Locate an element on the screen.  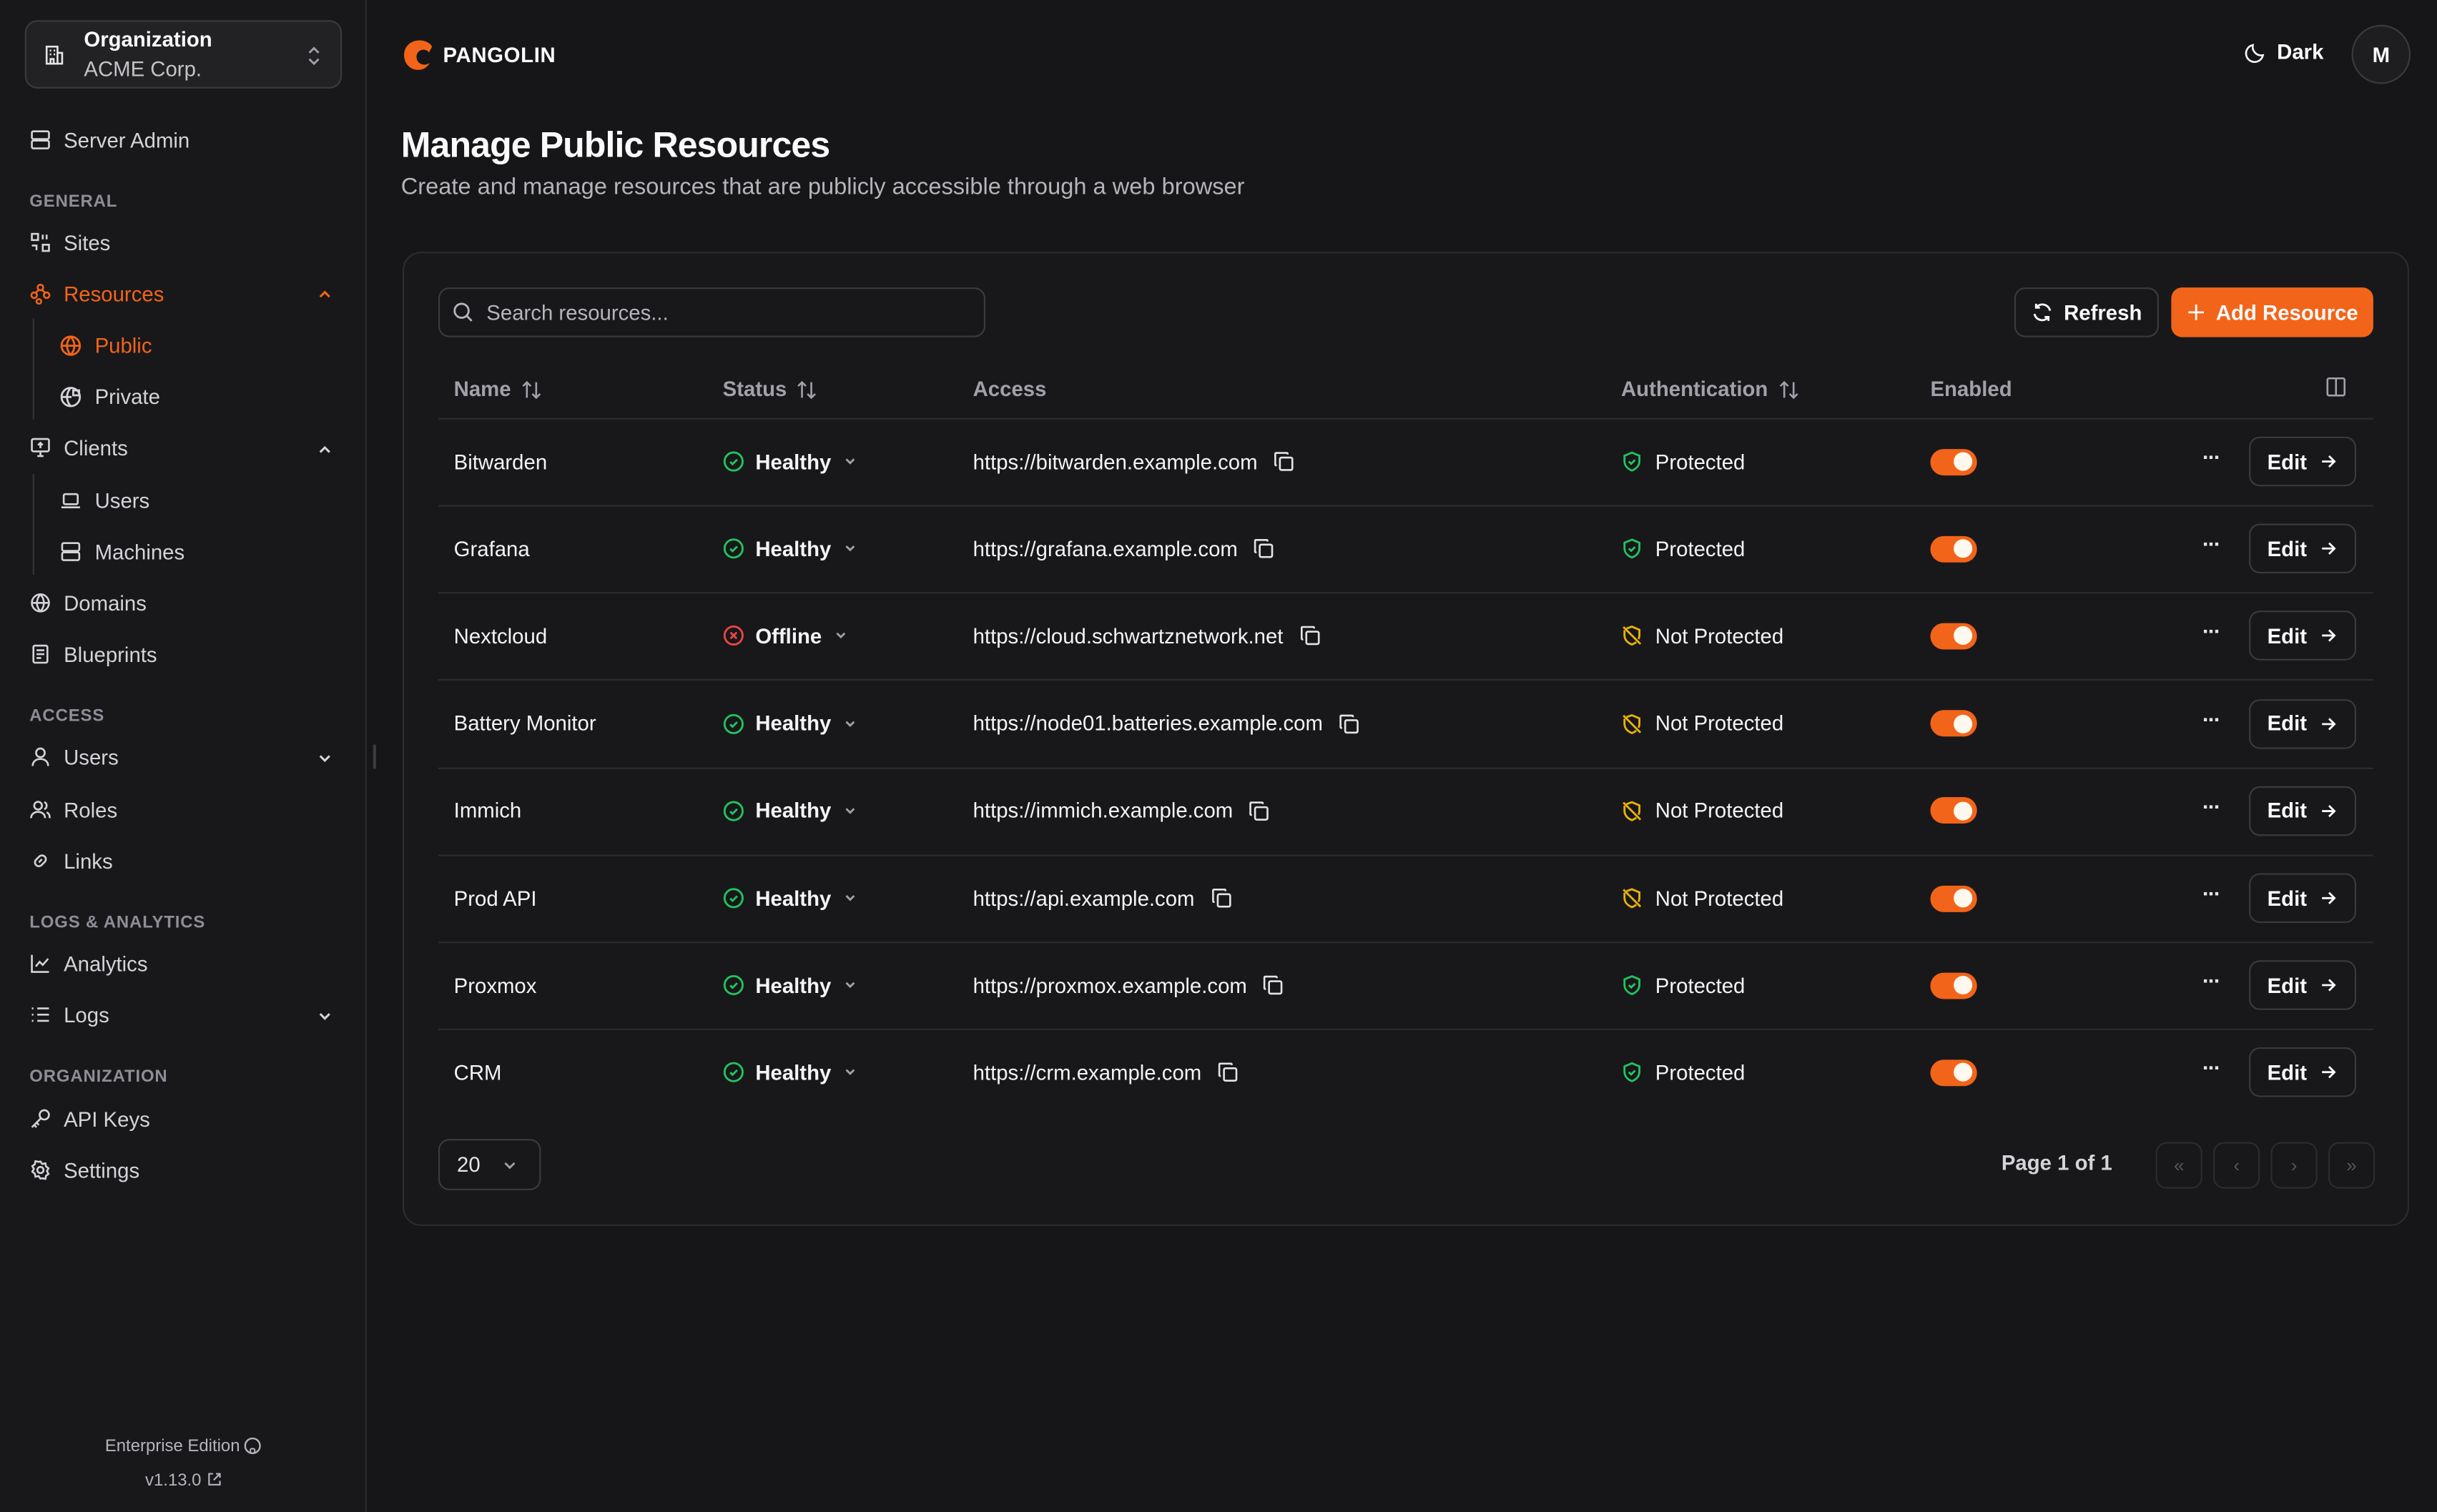
last-page-button: » is located at coordinates (2352, 1165).